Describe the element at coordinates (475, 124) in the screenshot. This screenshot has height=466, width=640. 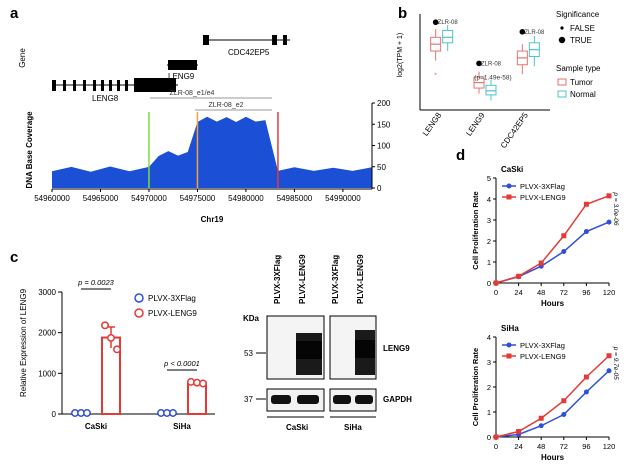
I see `b-category-label: LENG9` at that location.